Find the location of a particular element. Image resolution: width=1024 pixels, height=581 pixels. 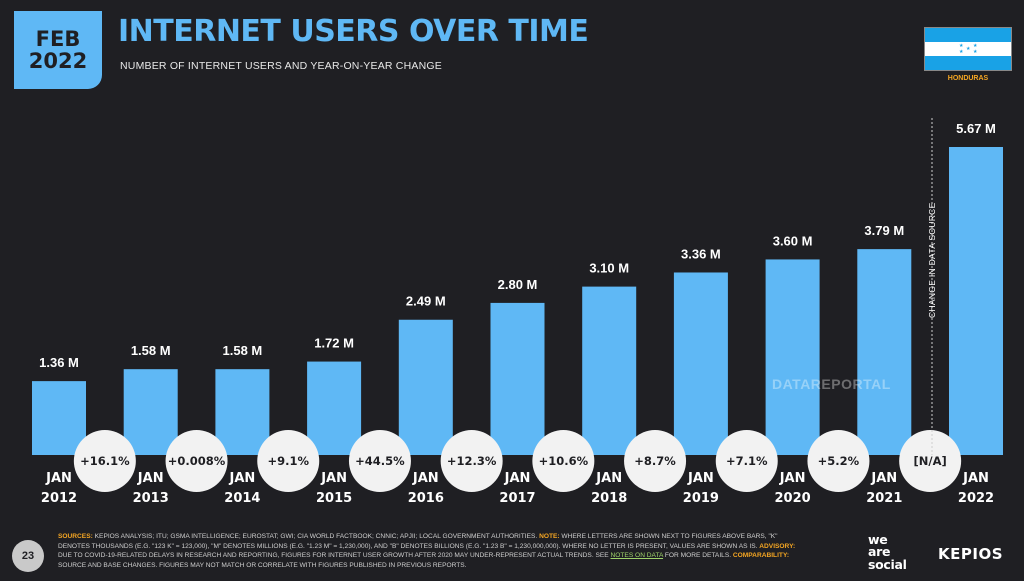

x-tick-label-year: 2018 is located at coordinates (609, 498).